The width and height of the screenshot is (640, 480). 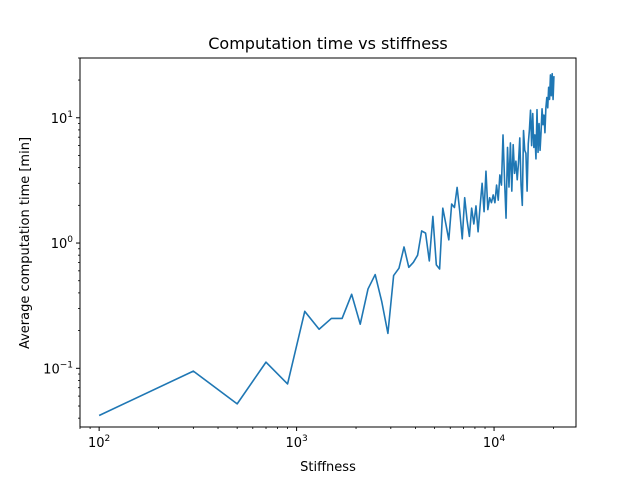 What do you see at coordinates (502, 439) in the screenshot?
I see `x-tick-exponent: 4` at bounding box center [502, 439].